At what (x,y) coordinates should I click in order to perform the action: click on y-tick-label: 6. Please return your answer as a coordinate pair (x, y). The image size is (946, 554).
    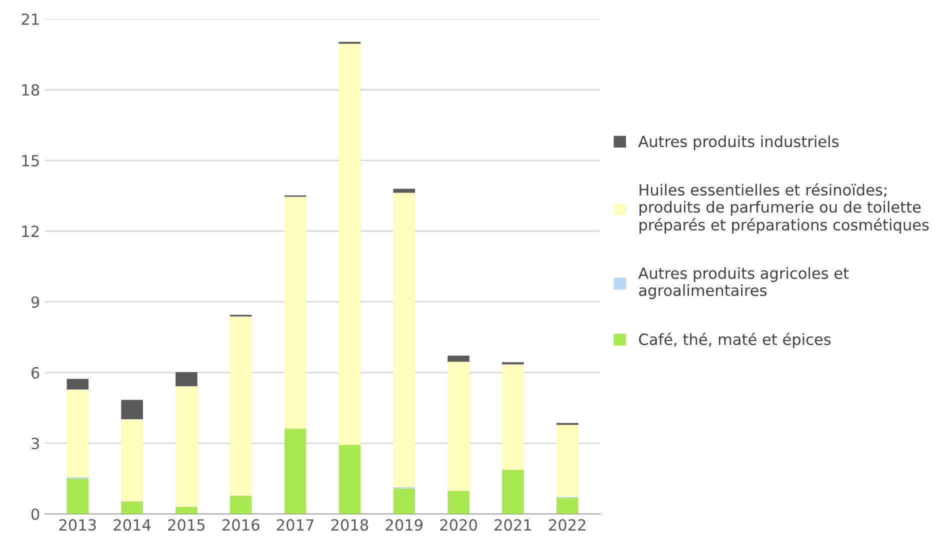
    Looking at the image, I should click on (35, 373).